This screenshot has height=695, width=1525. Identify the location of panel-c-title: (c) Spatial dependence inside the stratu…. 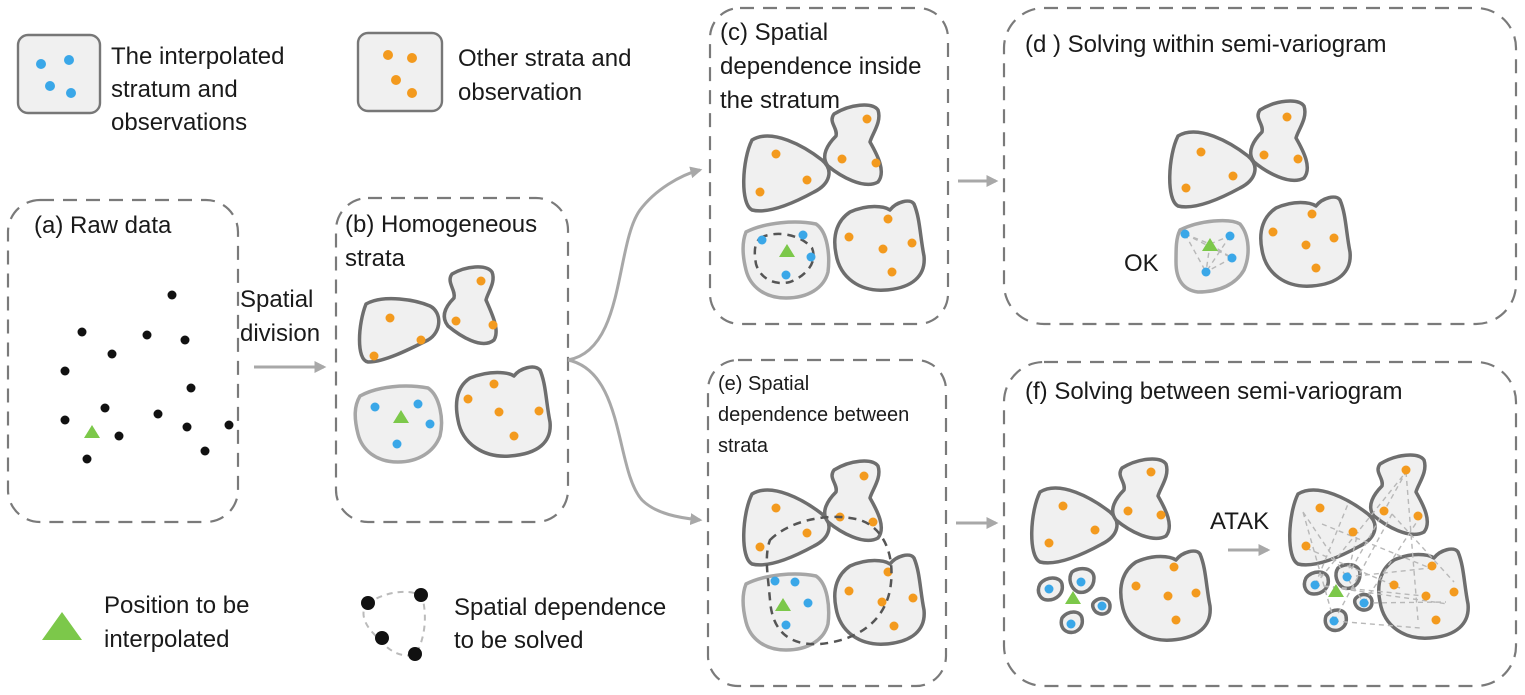
(824, 66).